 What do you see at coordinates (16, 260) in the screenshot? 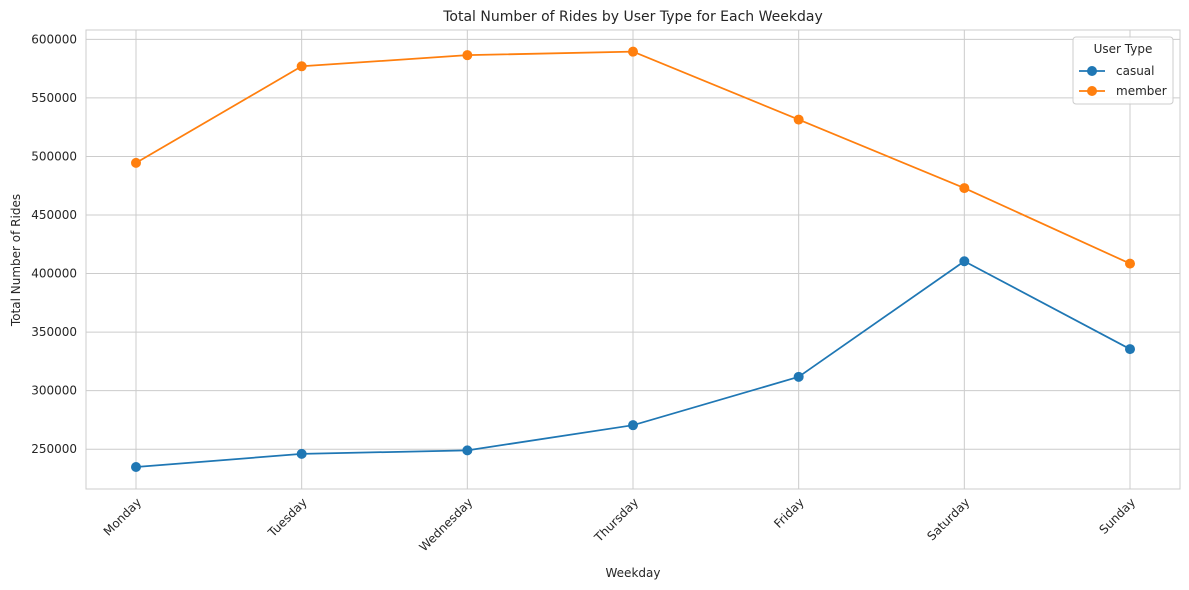
I see `y-axis-title: Total Number of Rides` at bounding box center [16, 260].